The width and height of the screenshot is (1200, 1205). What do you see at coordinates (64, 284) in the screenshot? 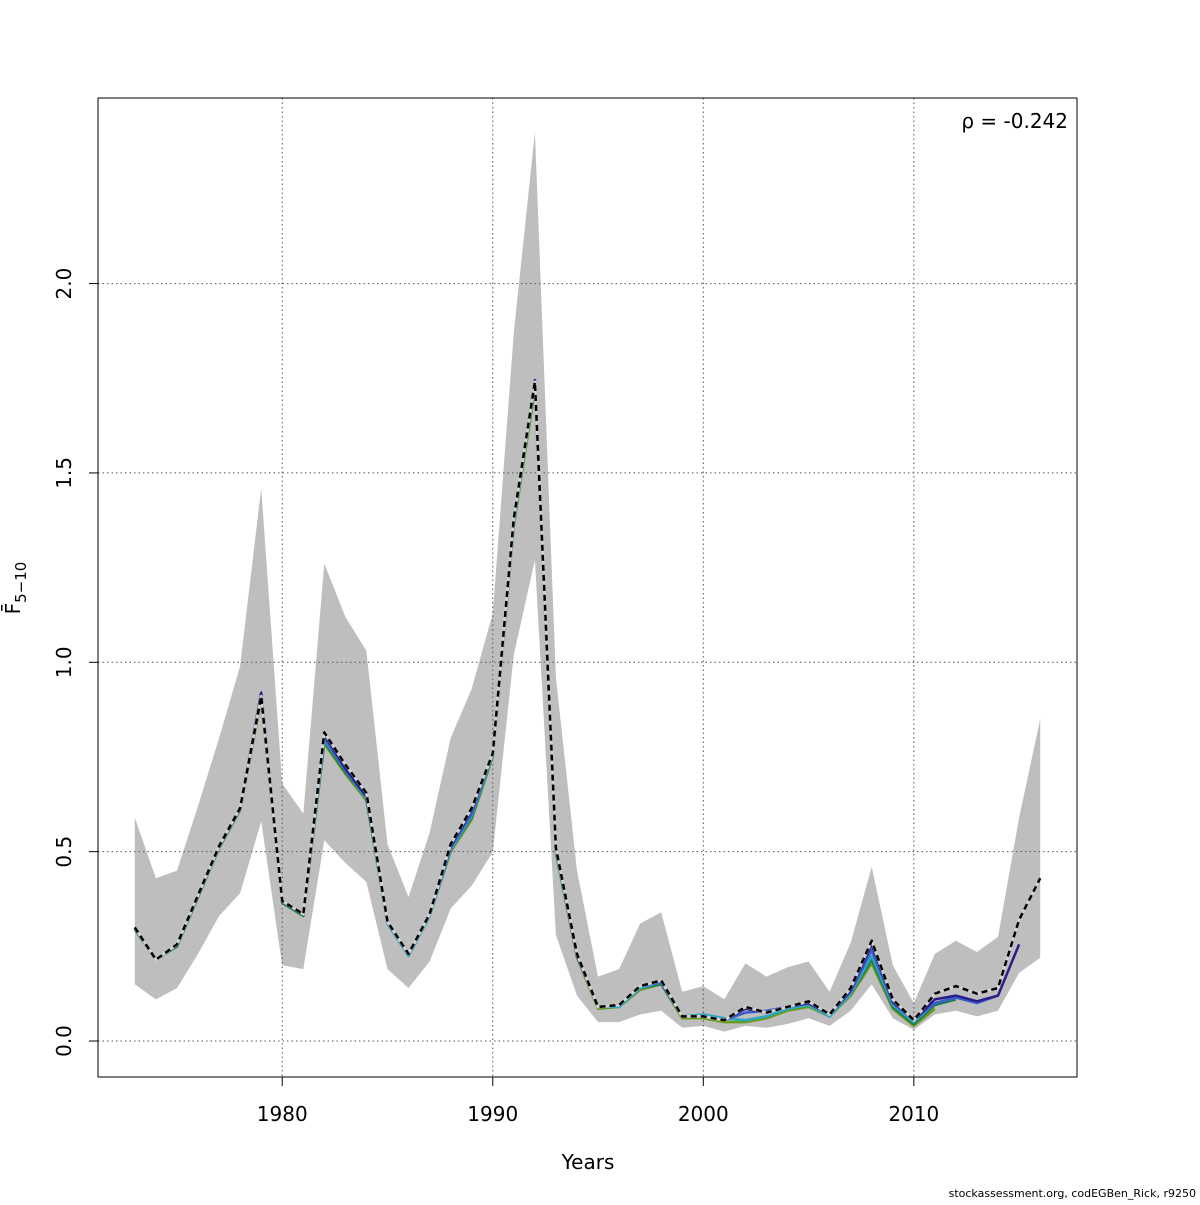
I see `y-tick-label: 2.0` at bounding box center [64, 284].